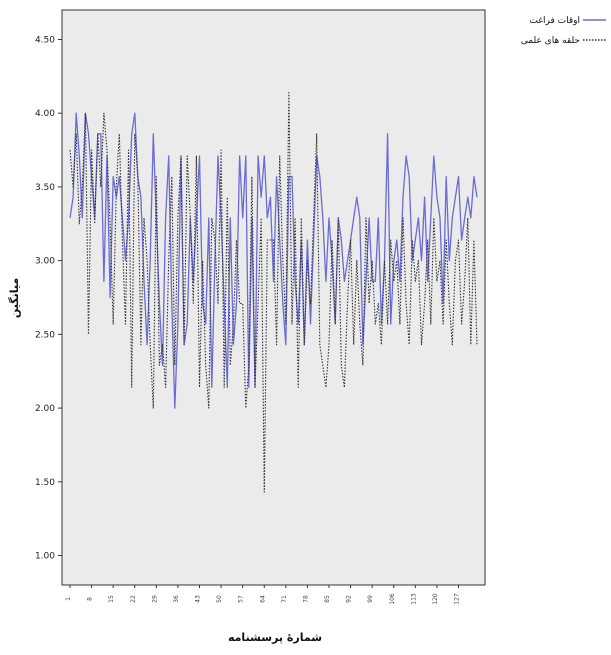  I want to click on y-tick-label: 4.00, so click(45, 114).